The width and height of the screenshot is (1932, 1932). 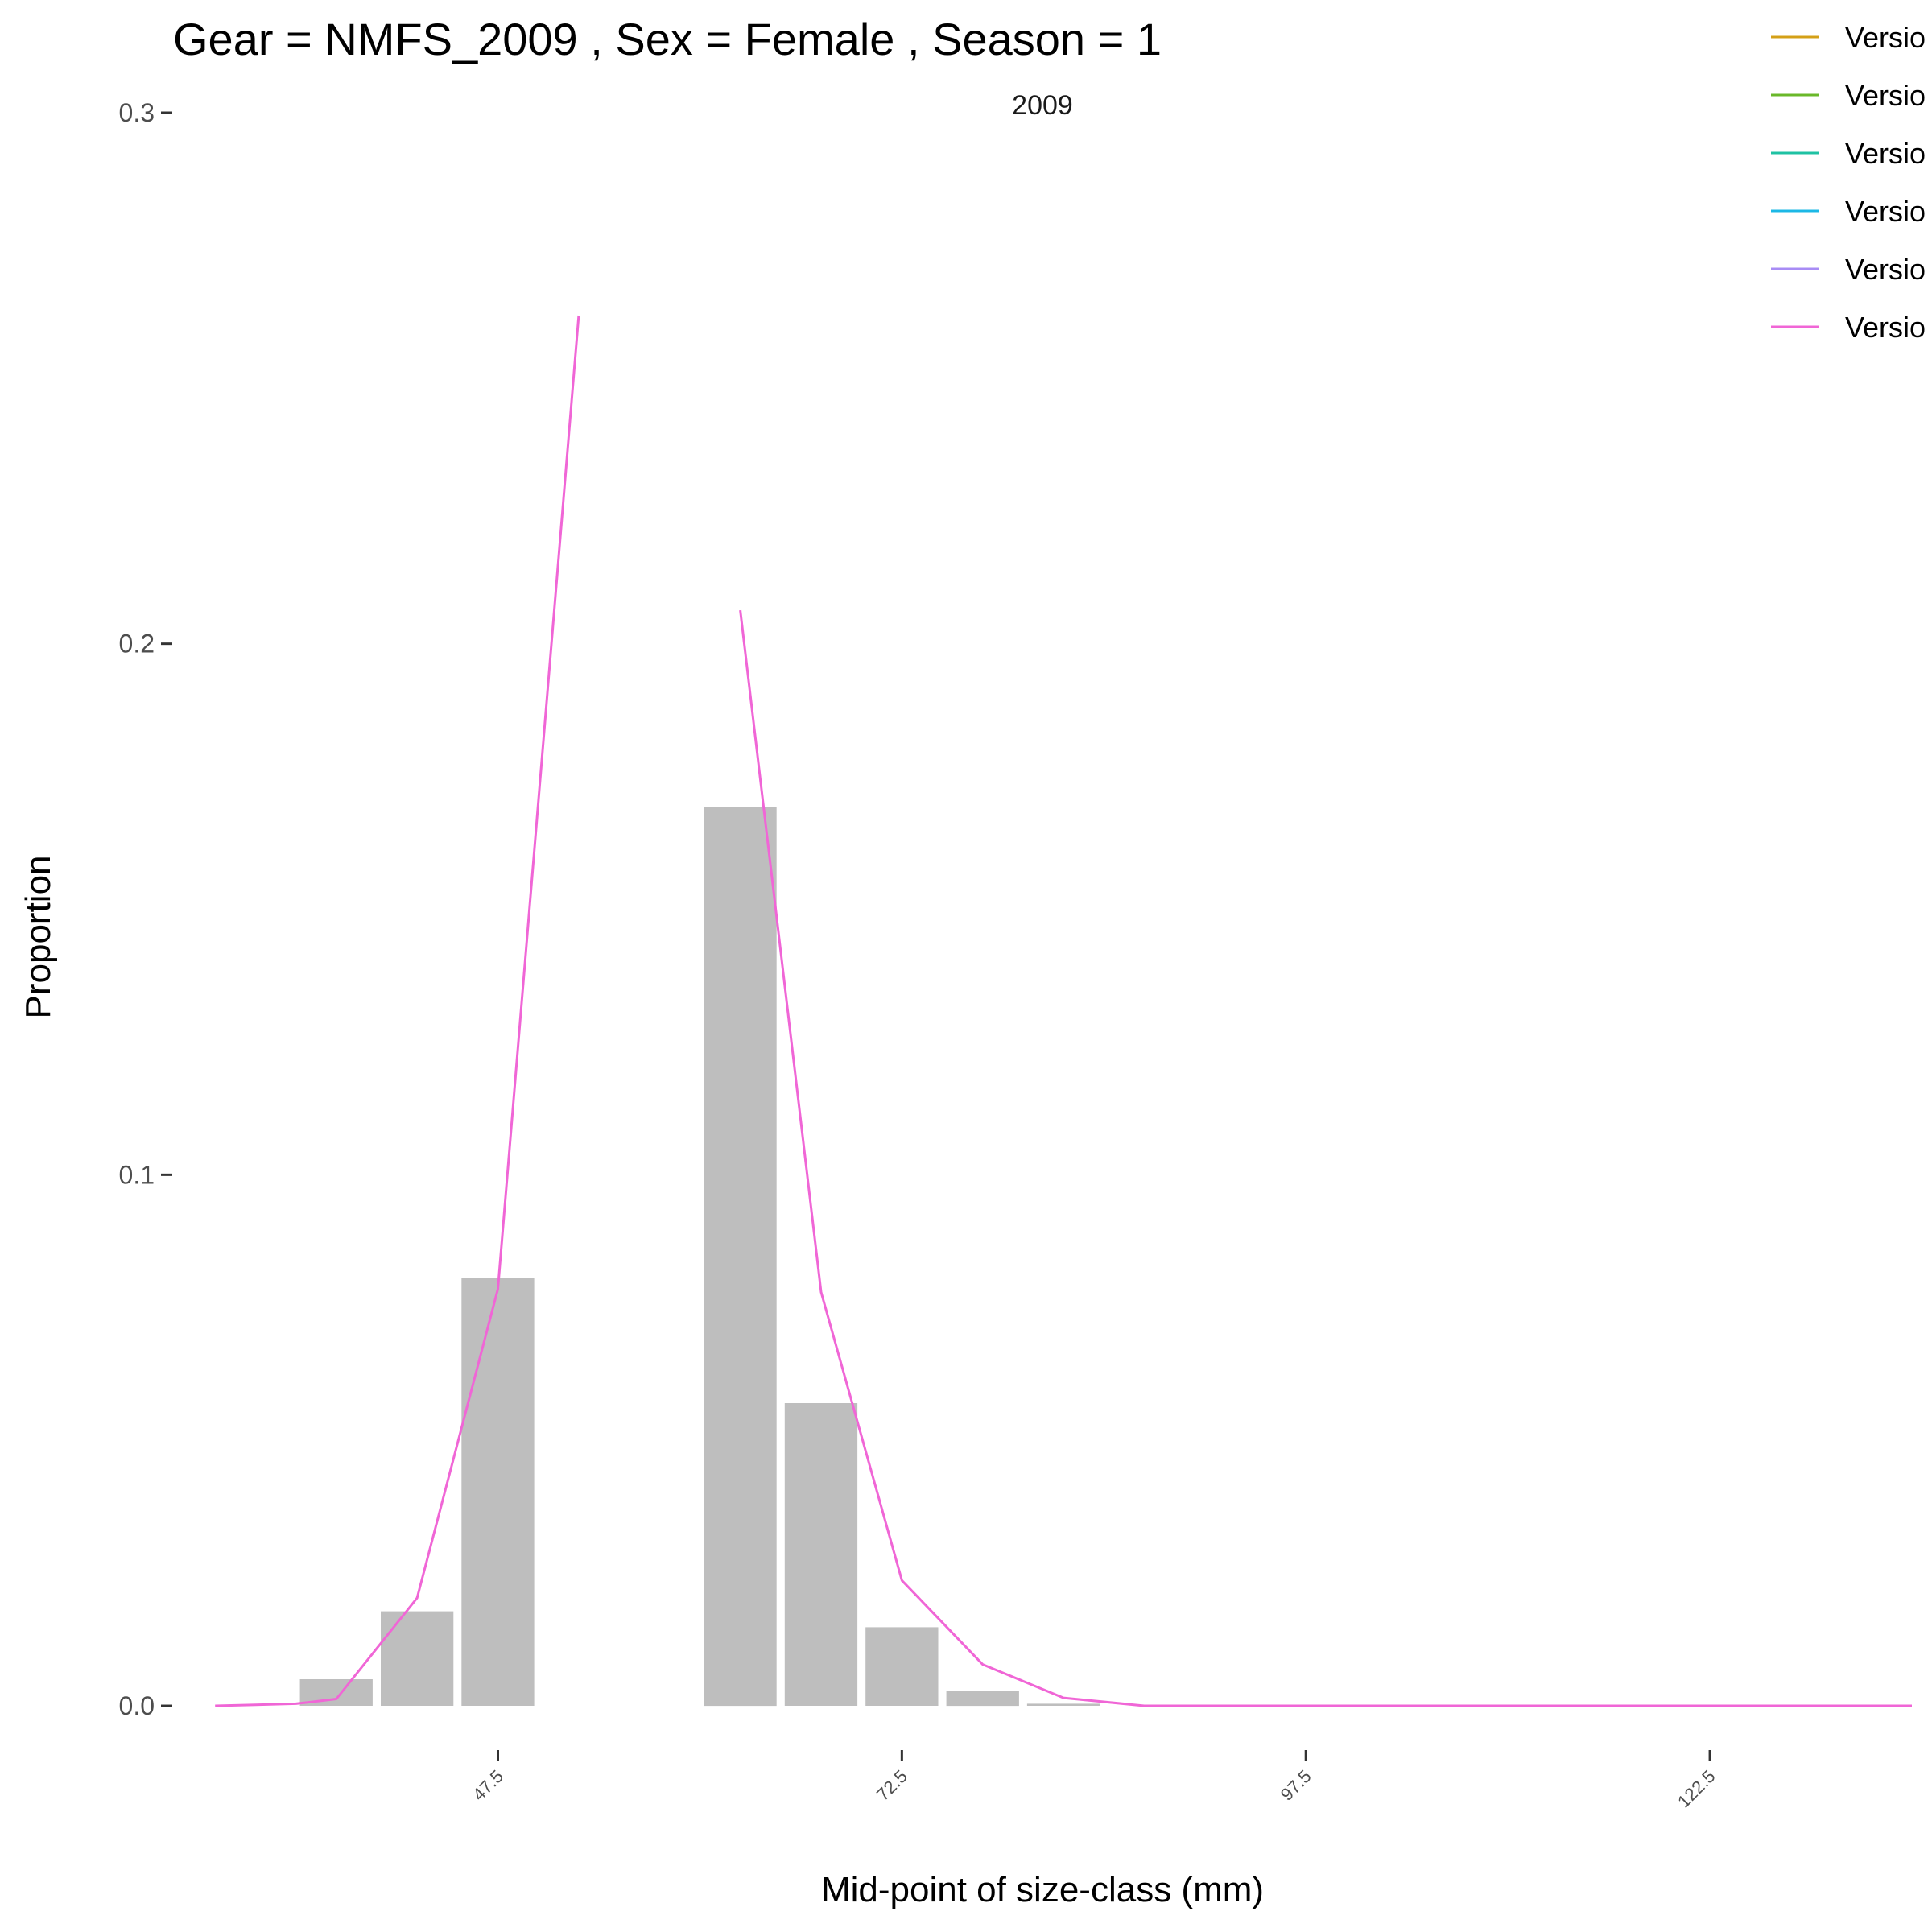 I want to click on y-axis-title: Proportion, so click(x=38, y=936).